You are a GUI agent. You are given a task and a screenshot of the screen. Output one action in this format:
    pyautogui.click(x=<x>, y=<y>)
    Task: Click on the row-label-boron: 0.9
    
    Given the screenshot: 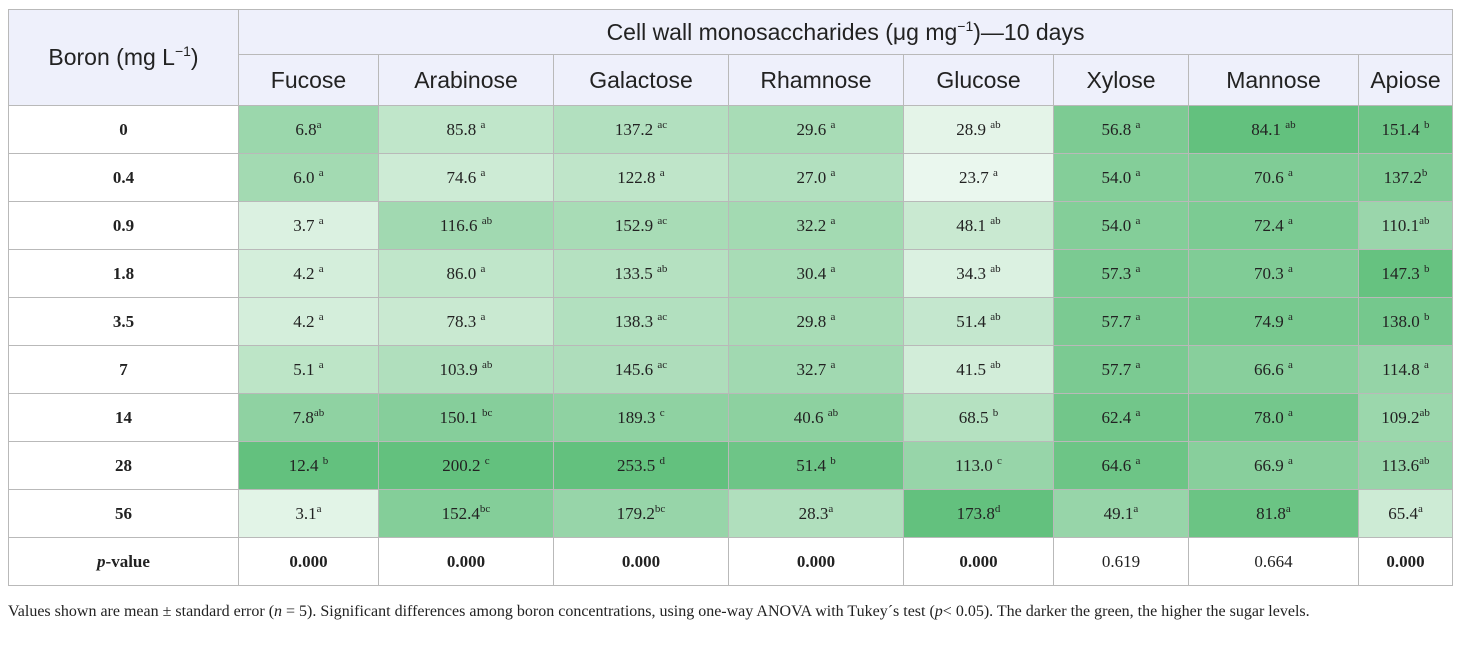 What is the action you would take?
    pyautogui.click(x=123, y=225)
    